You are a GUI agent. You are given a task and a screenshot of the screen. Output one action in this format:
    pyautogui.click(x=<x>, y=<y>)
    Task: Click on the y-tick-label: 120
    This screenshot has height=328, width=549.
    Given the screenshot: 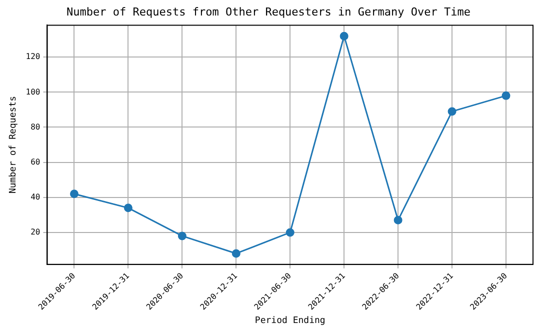 What is the action you would take?
    pyautogui.click(x=33, y=57)
    